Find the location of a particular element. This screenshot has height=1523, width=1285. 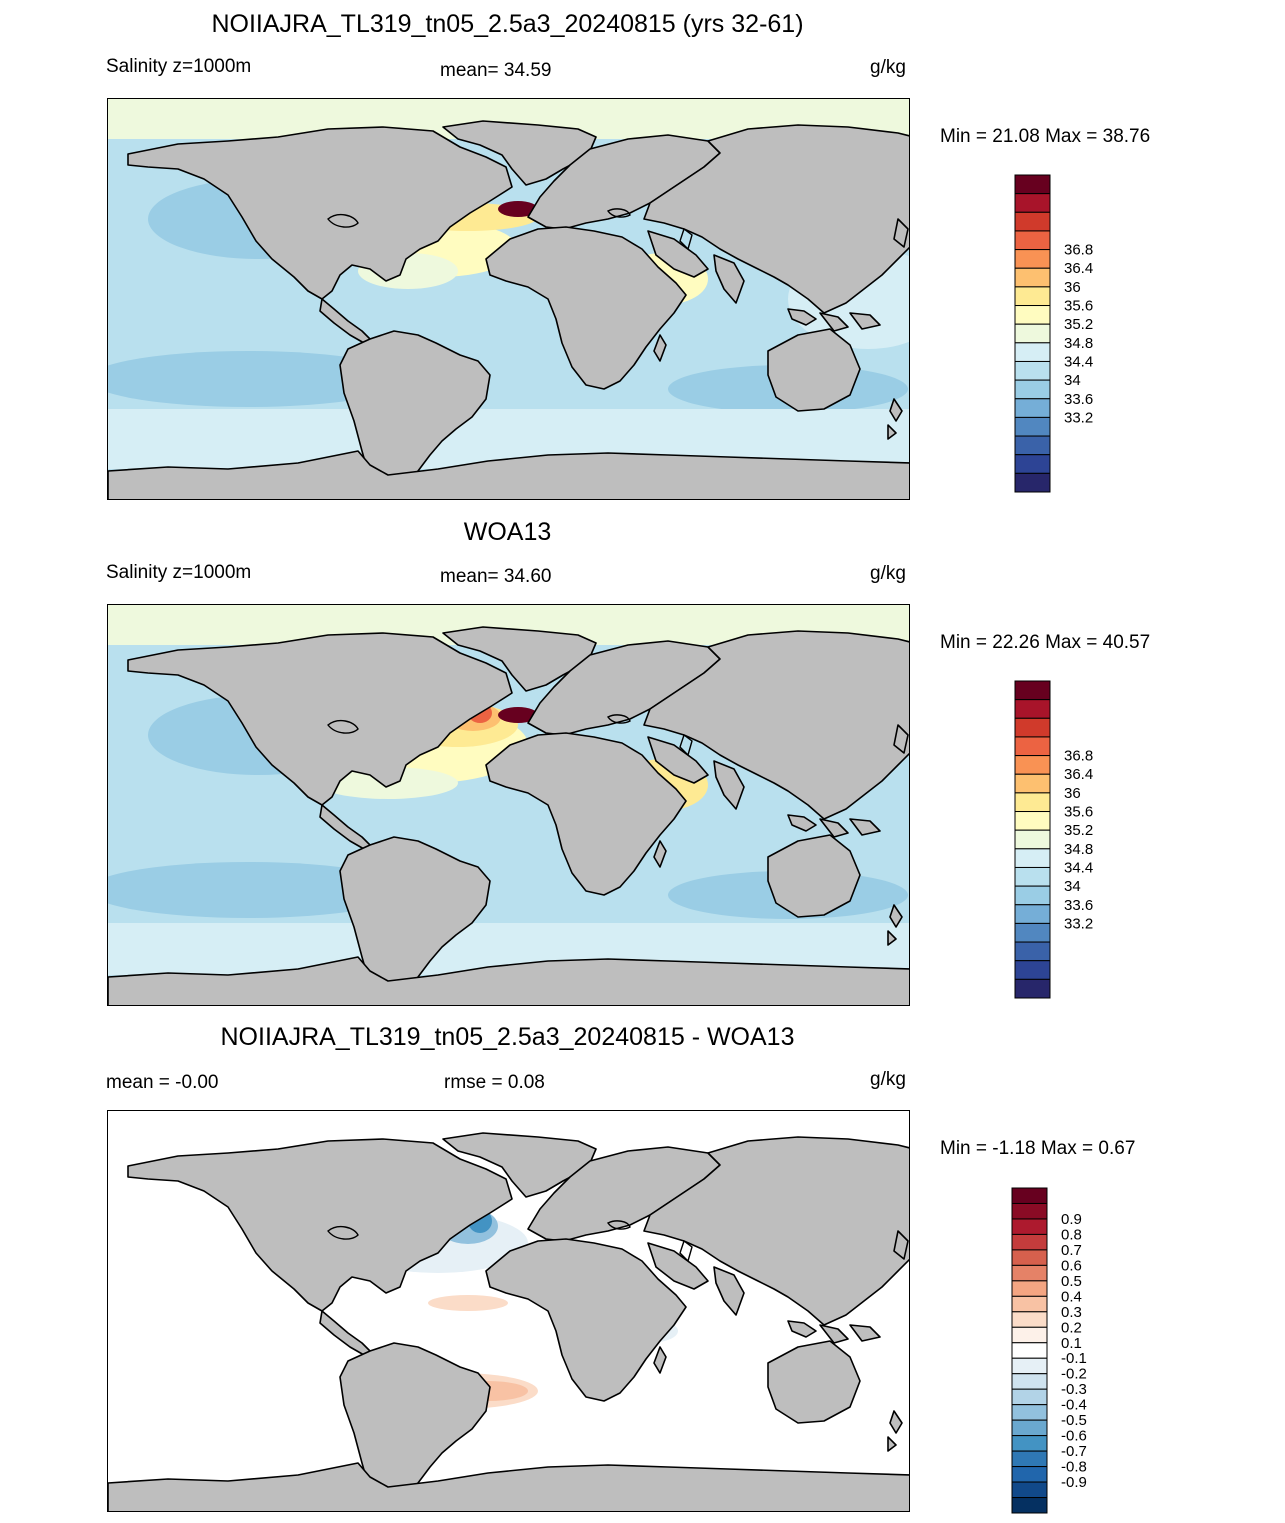

panel2-colorbar-tick-label: 34 is located at coordinates (1072, 886).